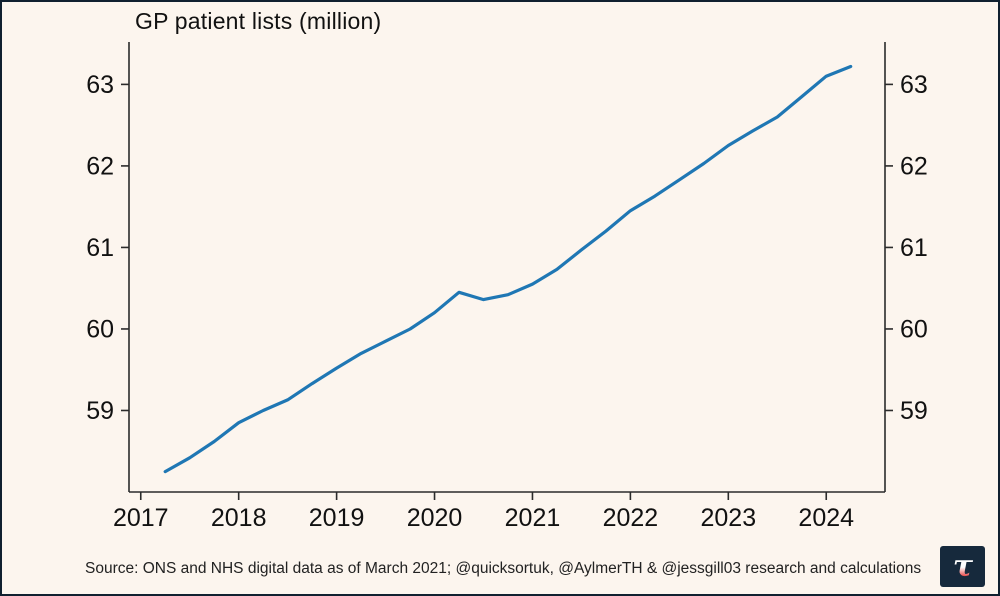  I want to click on y-tick-label-left: 59, so click(100, 411).